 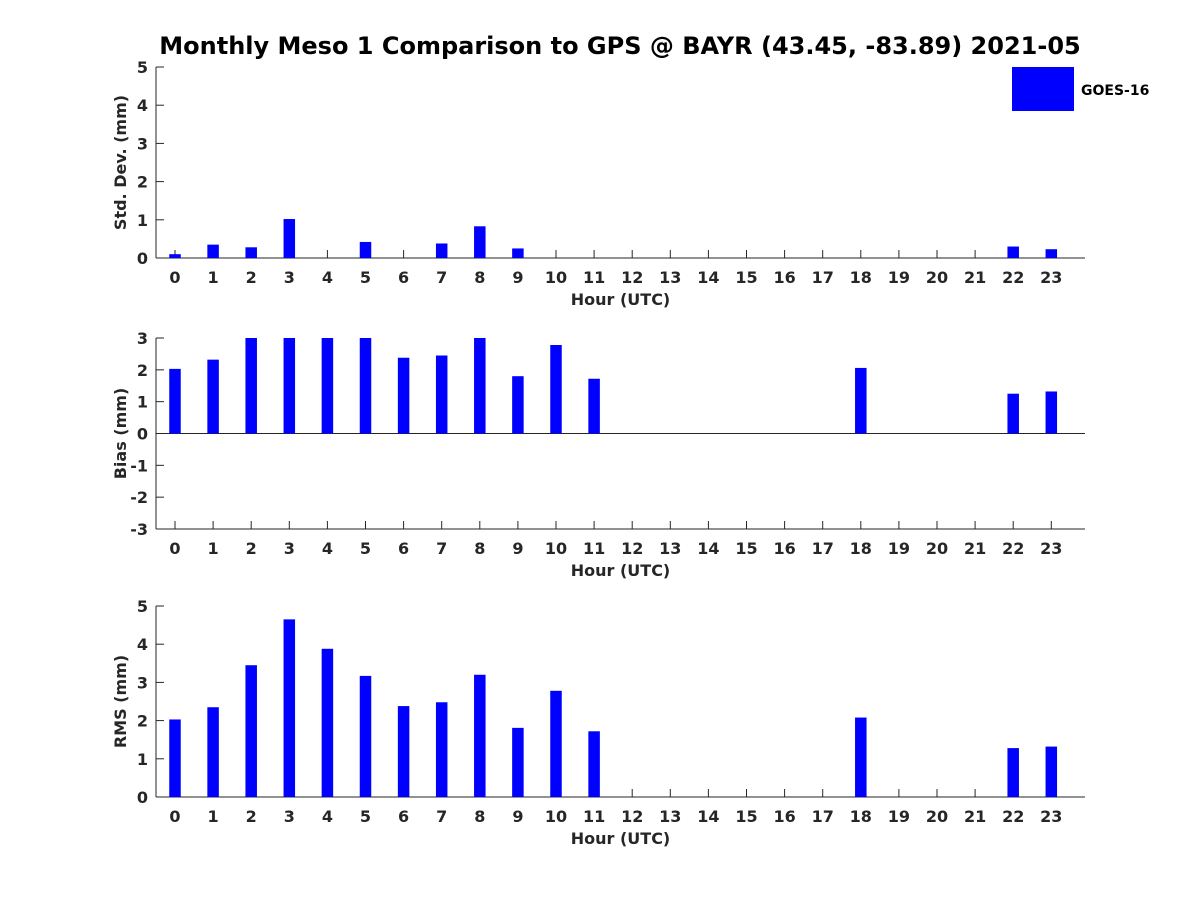 What do you see at coordinates (899, 816) in the screenshot?
I see `x-tick-label: 19` at bounding box center [899, 816].